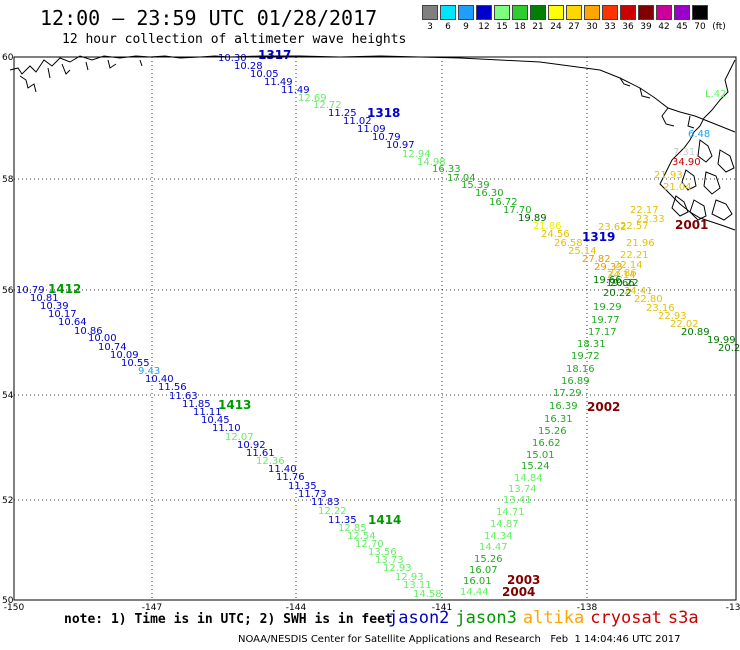 Image resolution: width=740 pixels, height=650 pixels. Describe the element at coordinates (400, 145) in the screenshot. I see `wave-height-label: 10.97` at that location.